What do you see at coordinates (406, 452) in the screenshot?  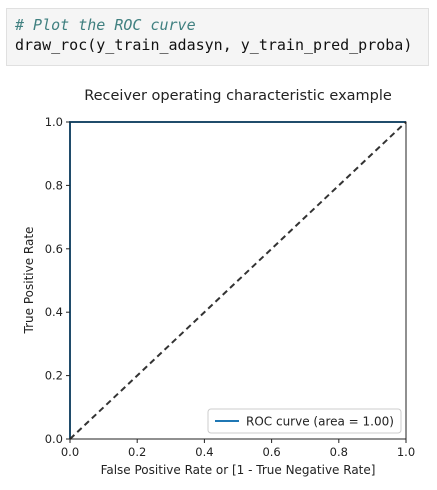 I see `x-tick-label: 1.0` at bounding box center [406, 452].